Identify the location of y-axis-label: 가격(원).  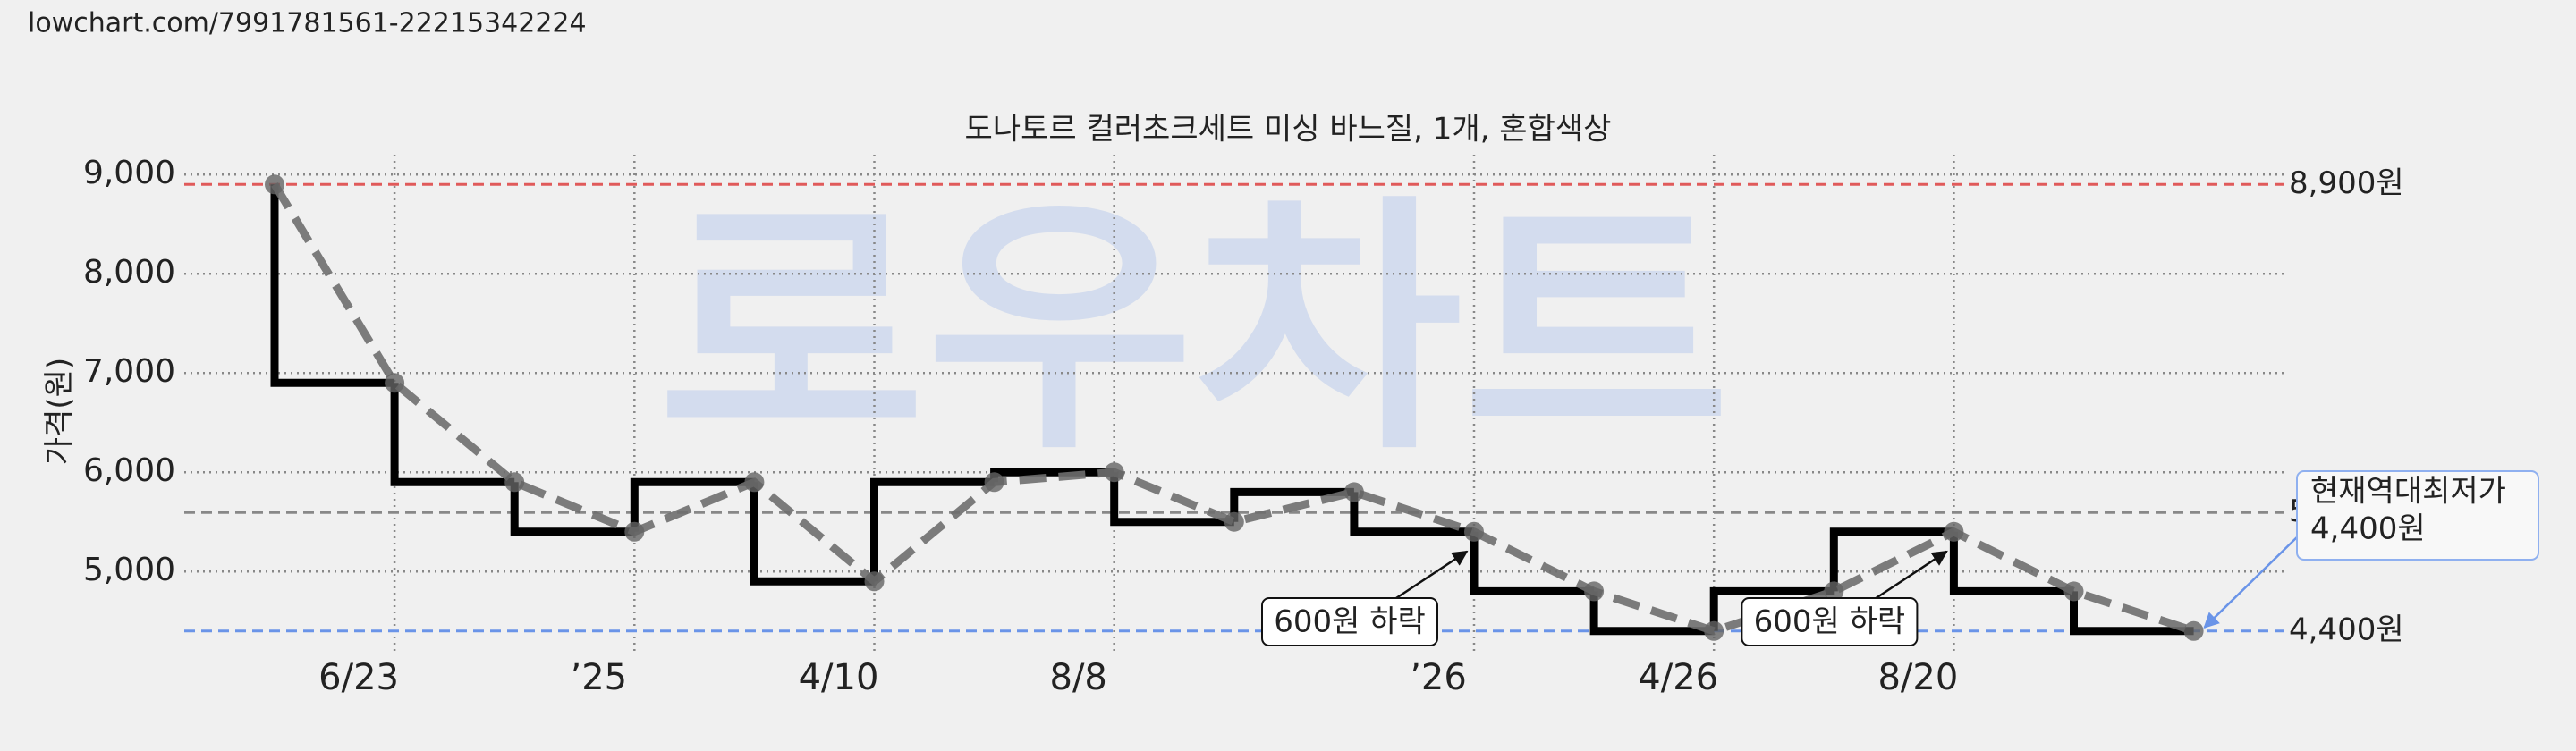
(60, 411).